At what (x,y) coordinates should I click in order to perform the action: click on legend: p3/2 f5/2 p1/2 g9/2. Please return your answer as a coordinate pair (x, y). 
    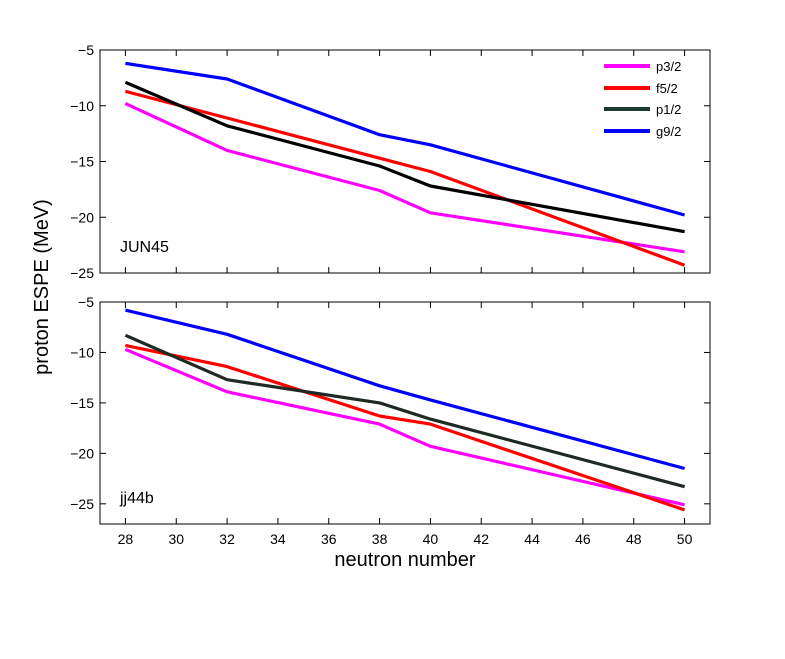
    Looking at the image, I should click on (642, 99).